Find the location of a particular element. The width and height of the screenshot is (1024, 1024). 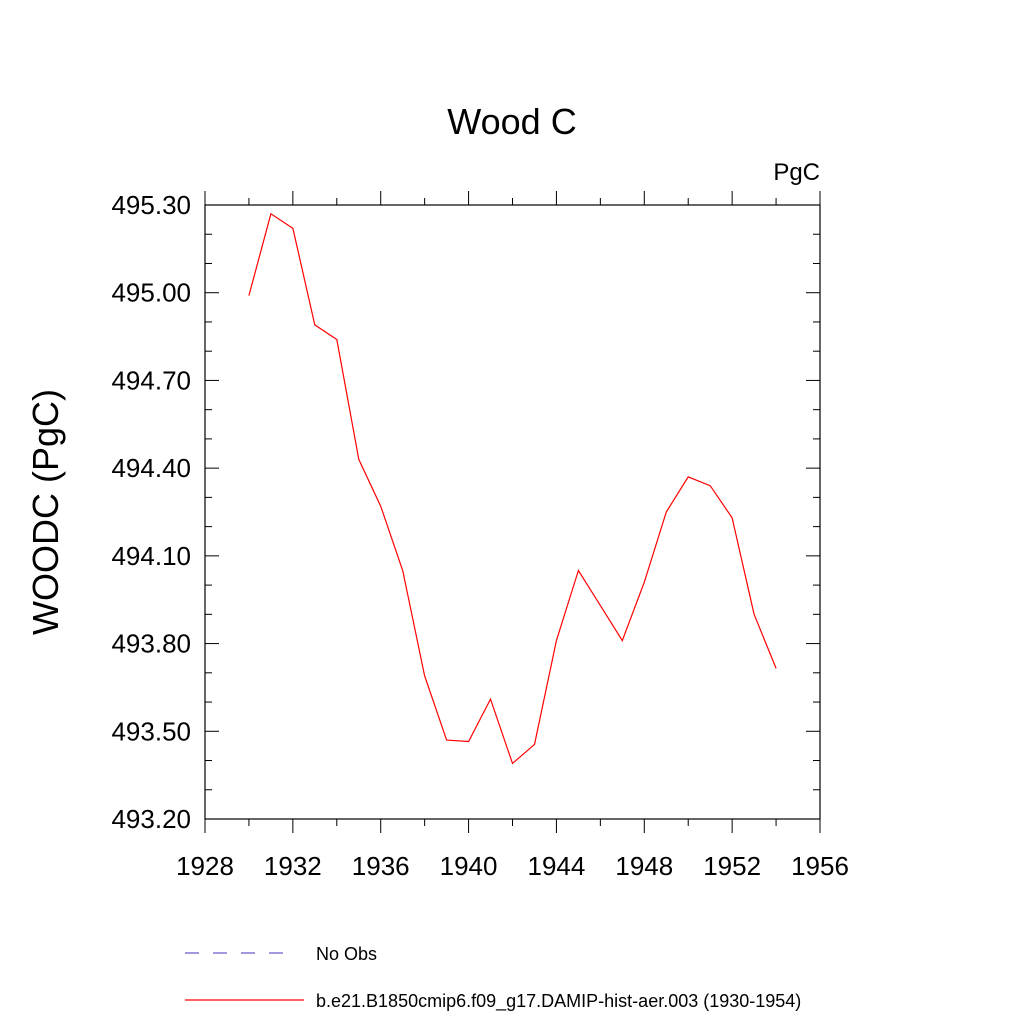

y-tick-label: 495.30 is located at coordinates (151, 205).